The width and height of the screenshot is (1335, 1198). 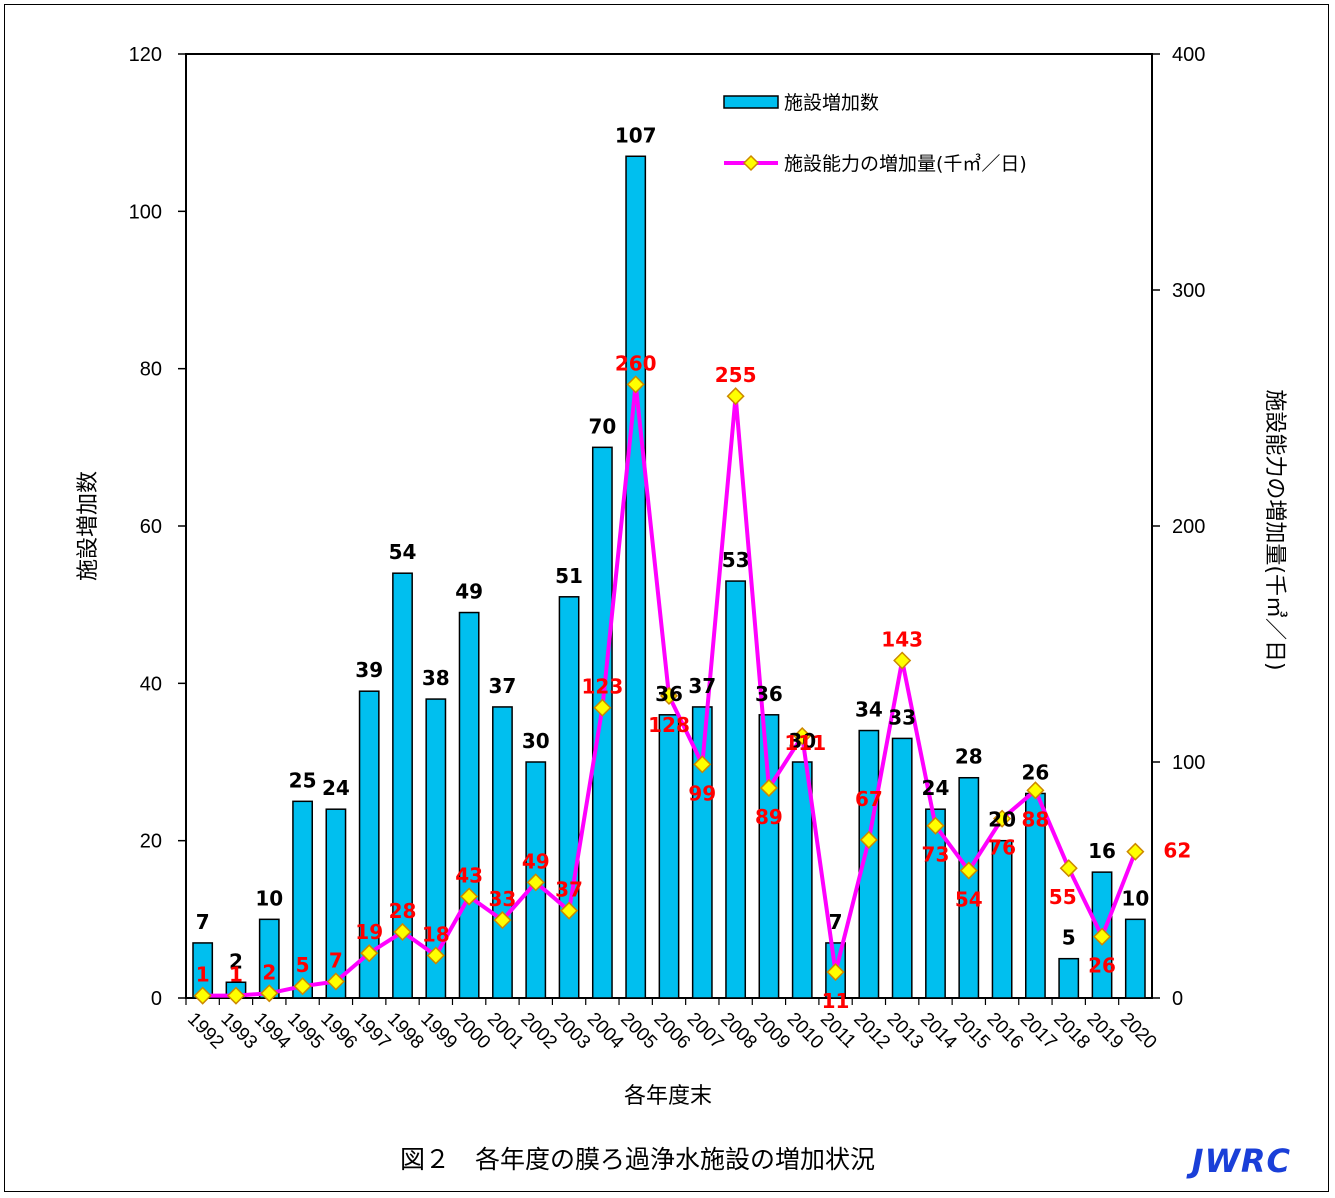 I want to click on x-tick-label: 2009, so click(x=771, y=1031).